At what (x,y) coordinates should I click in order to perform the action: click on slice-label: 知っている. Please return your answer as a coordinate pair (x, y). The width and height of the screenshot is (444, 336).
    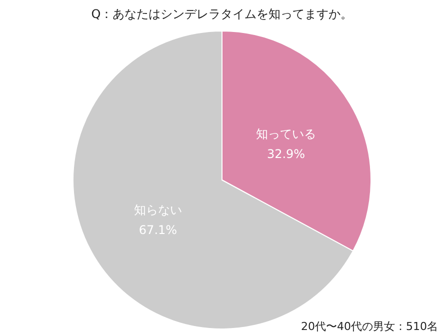
    Looking at the image, I should click on (286, 133).